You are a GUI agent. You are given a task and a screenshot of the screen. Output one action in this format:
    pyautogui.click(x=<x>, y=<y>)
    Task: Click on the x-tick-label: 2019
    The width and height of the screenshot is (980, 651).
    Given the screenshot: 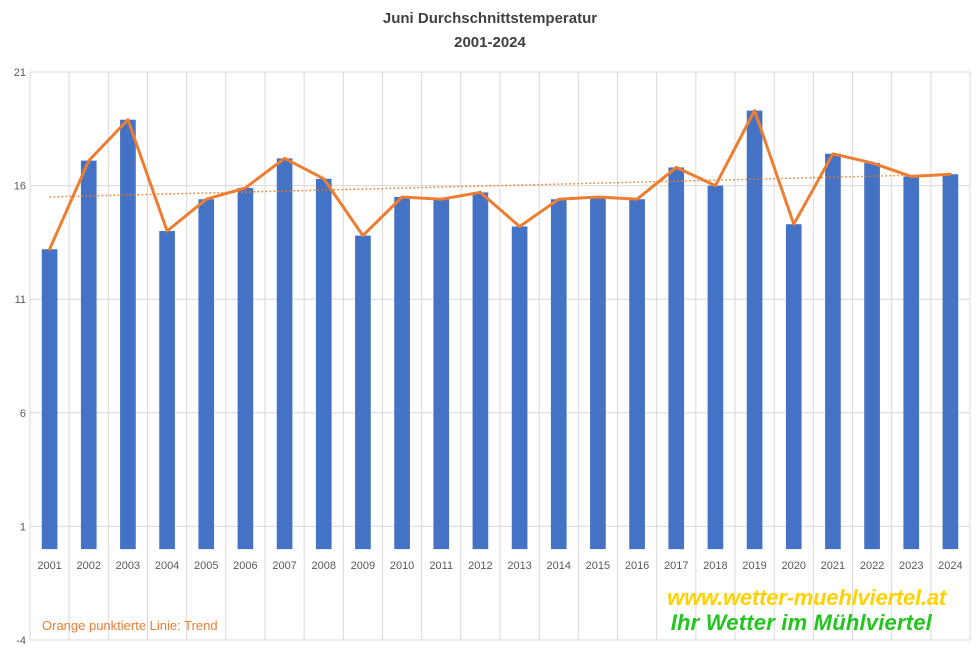 What is the action you would take?
    pyautogui.click(x=754, y=566)
    